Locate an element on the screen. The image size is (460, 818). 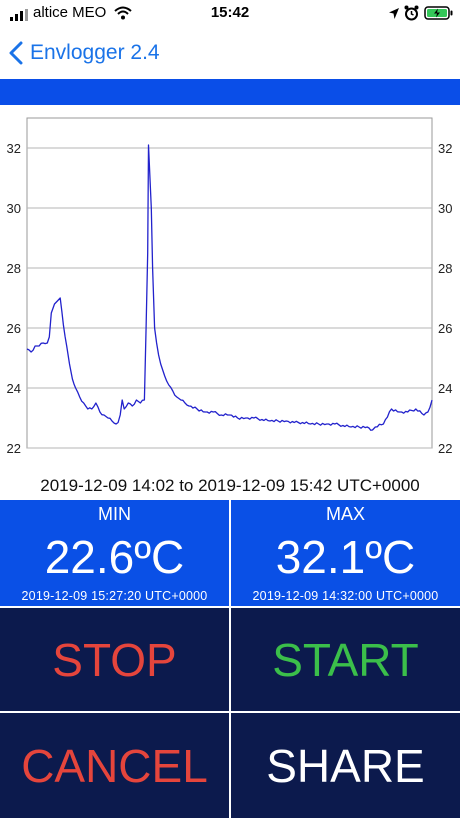
cancel-button: CANCEL is located at coordinates (114, 765).